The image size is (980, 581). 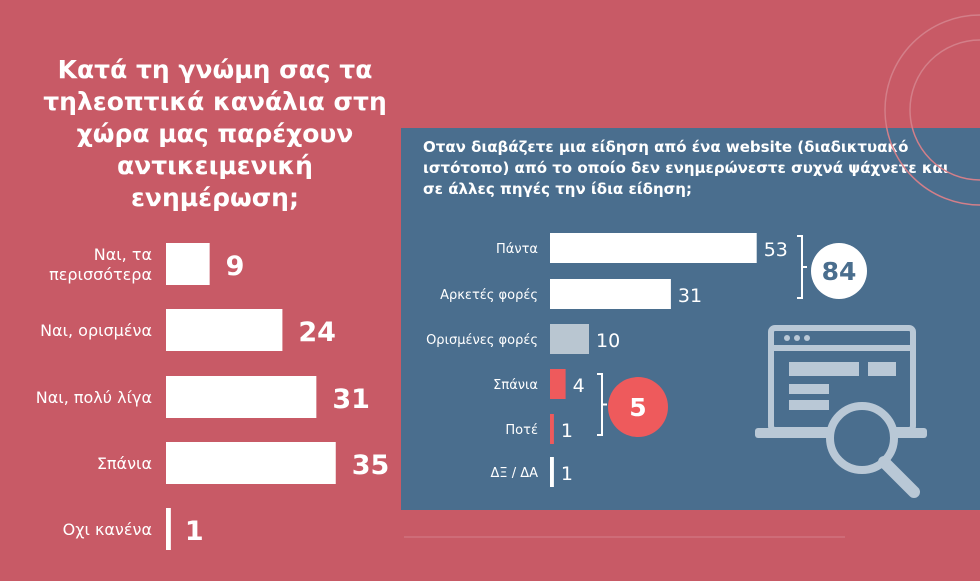 I want to click on value-label-right-3: 4, so click(x=579, y=386).